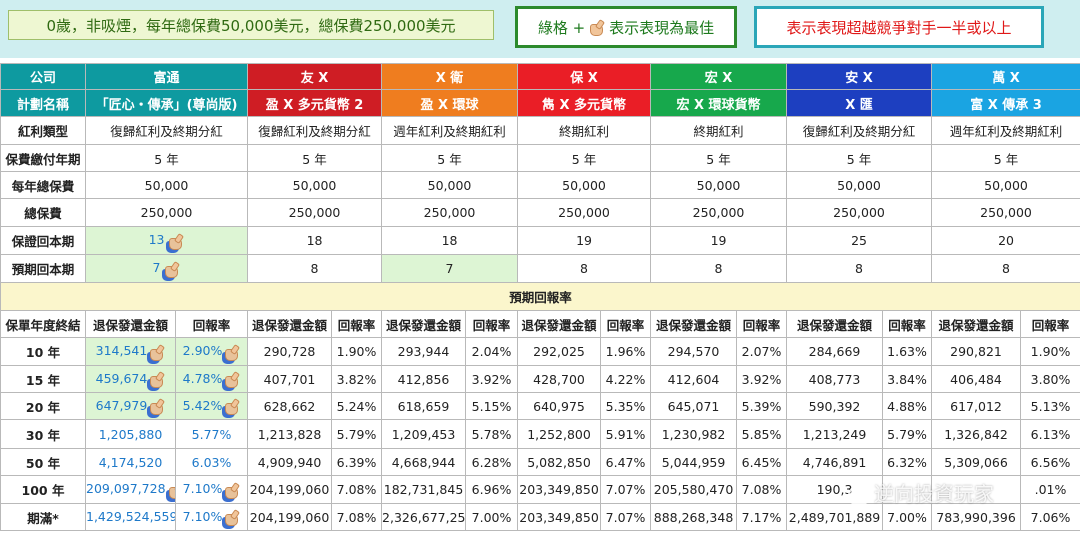 The width and height of the screenshot is (1080, 538). Describe the element at coordinates (202, 378) in the screenshot. I see `rate-value: 4.78%` at that location.